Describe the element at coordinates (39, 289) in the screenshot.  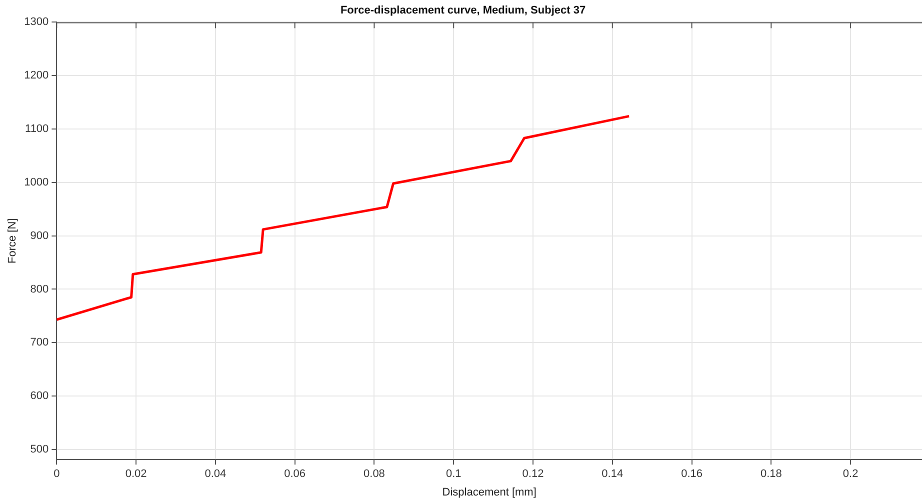
I see `y-tick-label: 800` at that location.